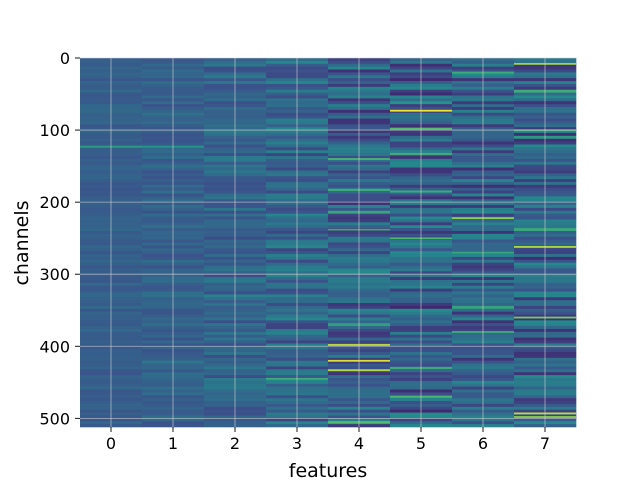 This screenshot has width=640, height=485. I want to click on x-tick-label: 5, so click(421, 443).